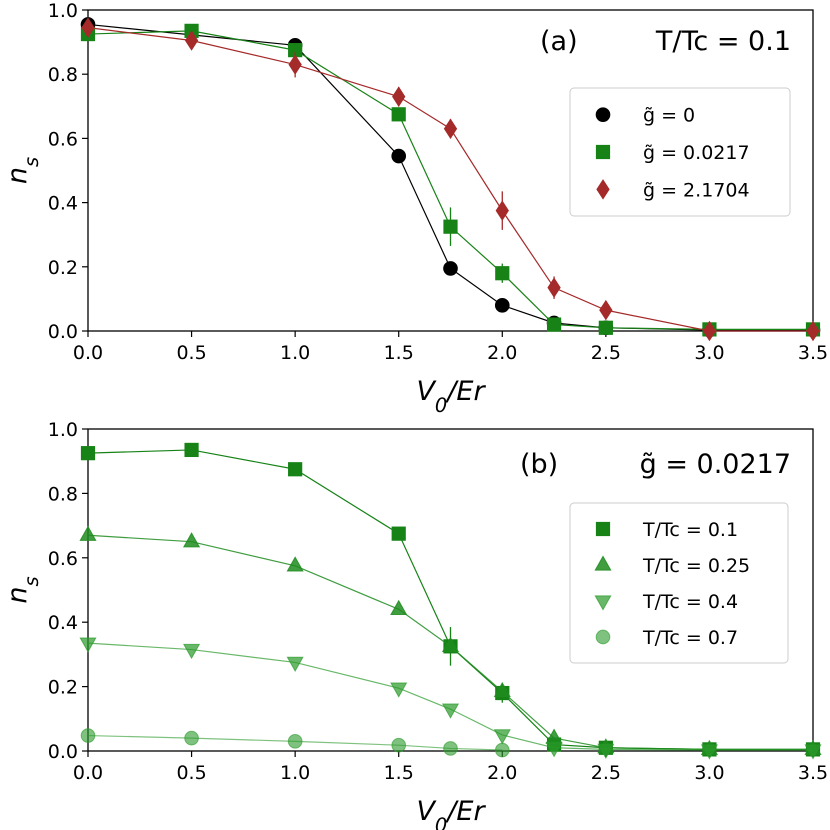 Image resolution: width=830 pixels, height=830 pixels. What do you see at coordinates (696, 190) in the screenshot?
I see `legend-label: g̃ = 2.1704` at bounding box center [696, 190].